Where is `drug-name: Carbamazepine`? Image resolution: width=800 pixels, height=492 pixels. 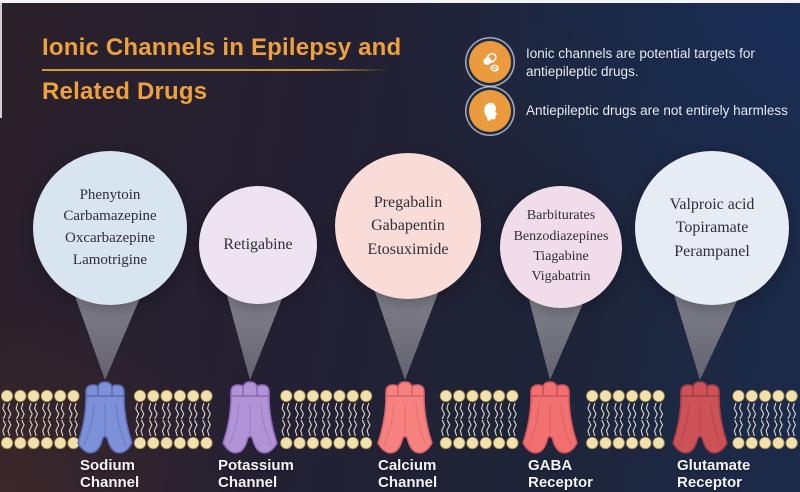 drug-name: Carbamazepine is located at coordinates (110, 216).